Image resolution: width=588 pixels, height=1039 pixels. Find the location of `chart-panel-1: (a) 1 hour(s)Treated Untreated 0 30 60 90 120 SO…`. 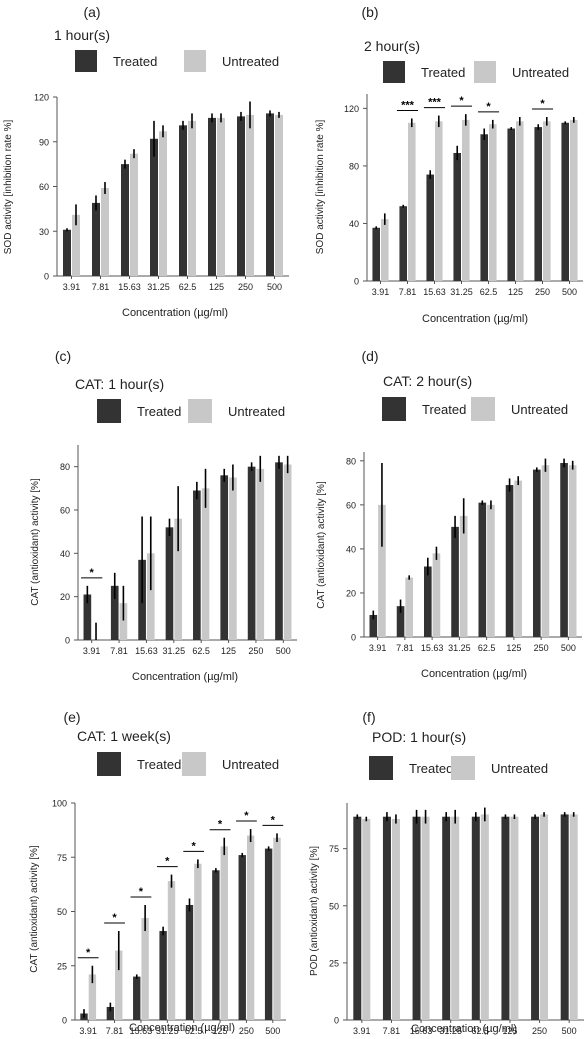

chart-panel-1: (a) 1 hour(s)Treated Untreated 0 30 60 90 120 SO… is located at coordinates (146, 161).